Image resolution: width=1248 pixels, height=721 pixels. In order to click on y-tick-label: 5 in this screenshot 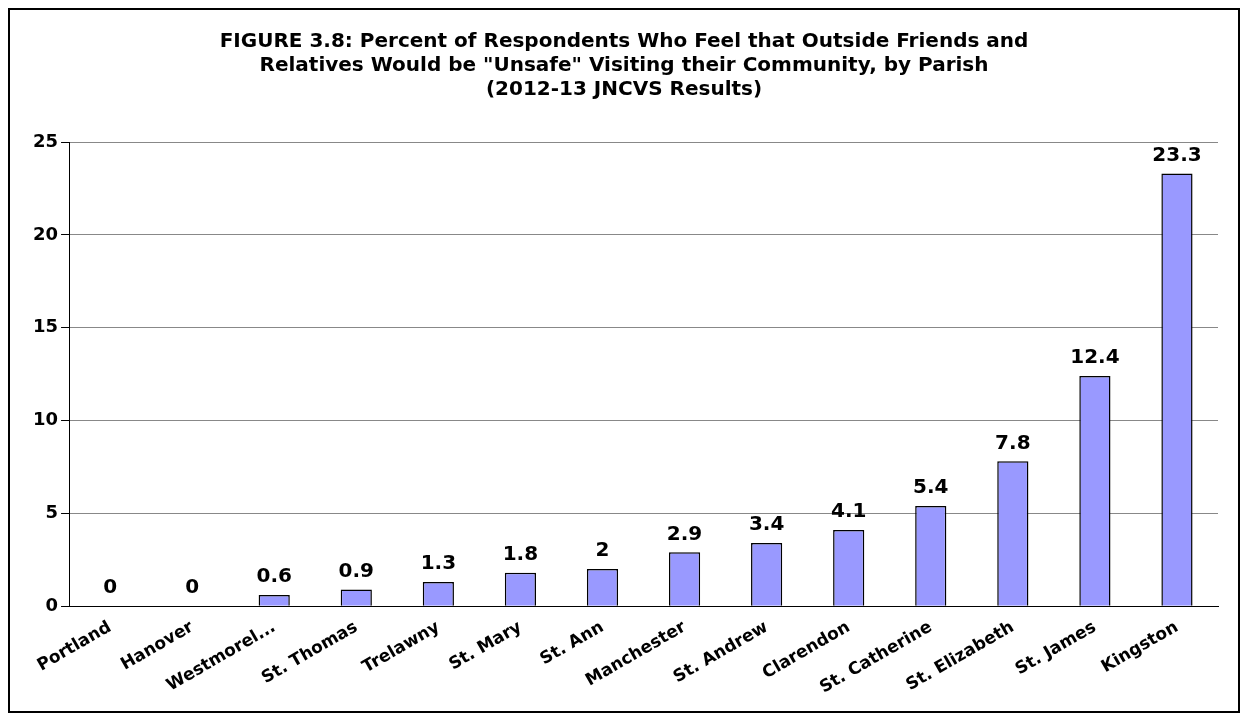, I will do `click(52, 512)`.